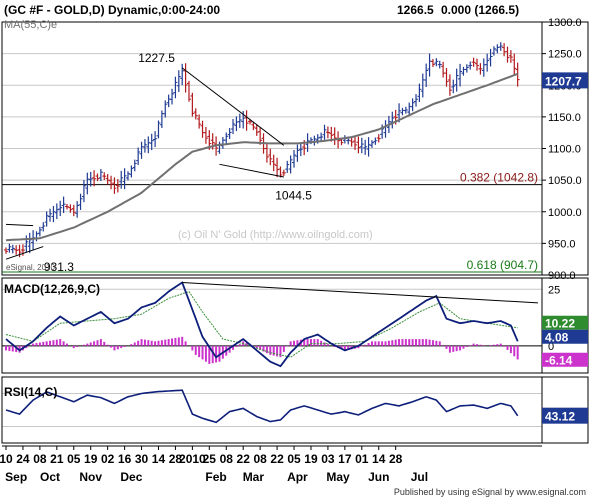  Describe the element at coordinates (16, 477) in the screenshot. I see `x-month-label: Sep` at that location.